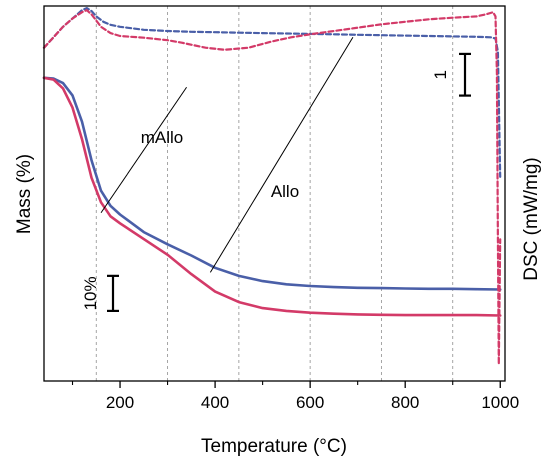  What do you see at coordinates (451, 74) in the screenshot?
I see `dsc-scale-bar: 1` at bounding box center [451, 74].